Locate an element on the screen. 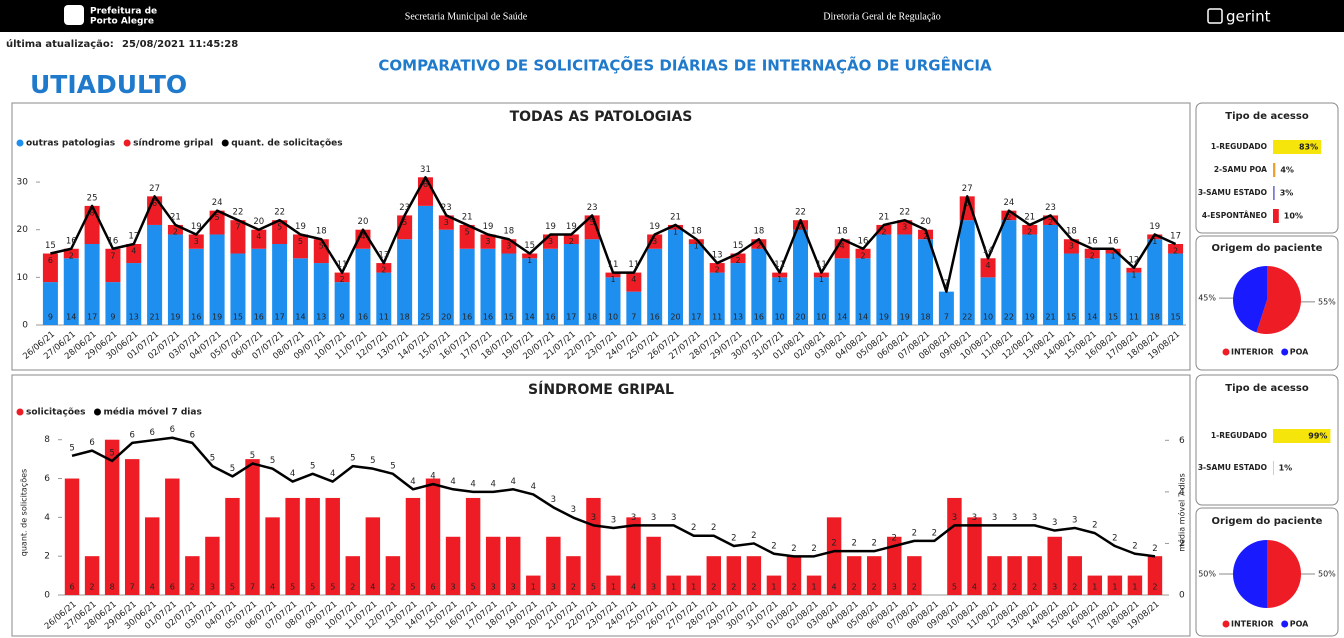 Image resolution: width=1344 pixels, height=638 pixels. bar-label: 9 is located at coordinates (112, 317).